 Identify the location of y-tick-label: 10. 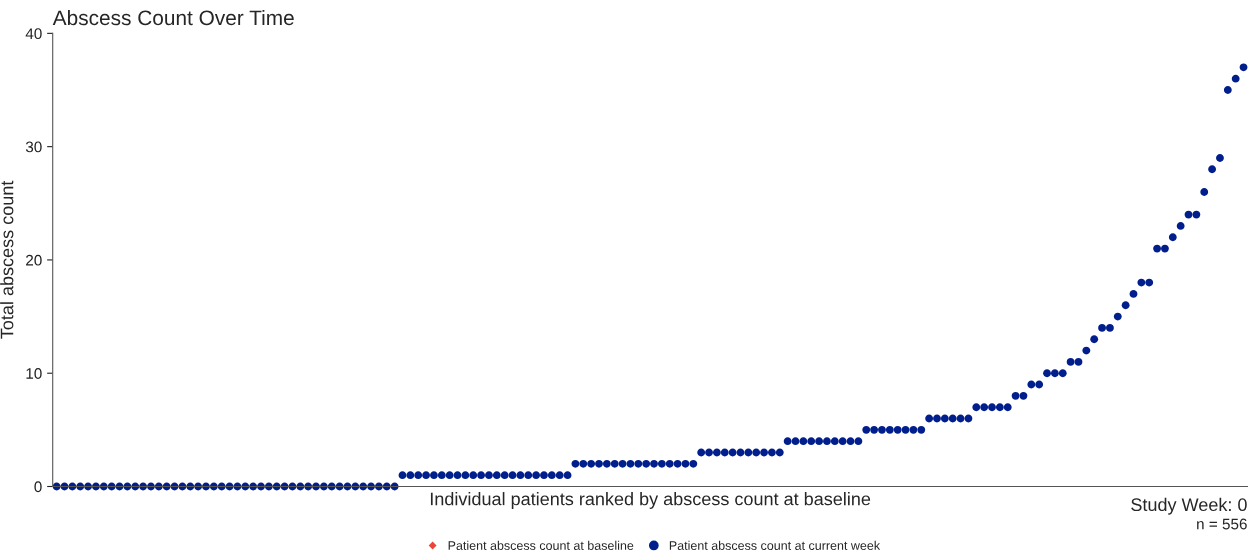
(34, 373).